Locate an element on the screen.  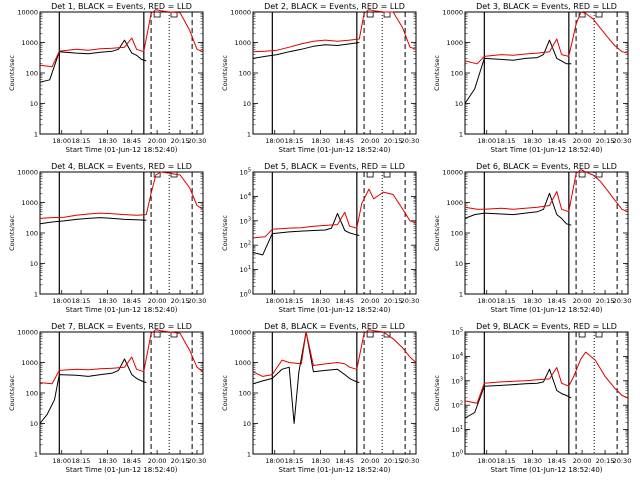
panel-title: Det 7, BLACK = Events, RED = LLD is located at coordinates (121, 326).